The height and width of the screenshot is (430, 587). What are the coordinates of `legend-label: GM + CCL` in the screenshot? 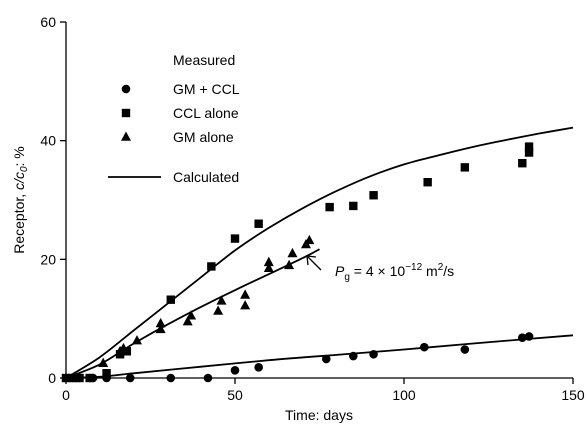 It's located at (206, 89).